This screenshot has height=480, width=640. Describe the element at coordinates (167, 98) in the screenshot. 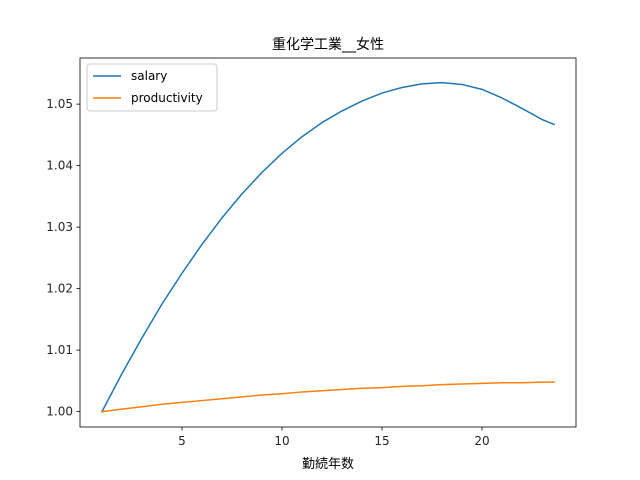

I see `legend-label-productivity: productivity` at that location.